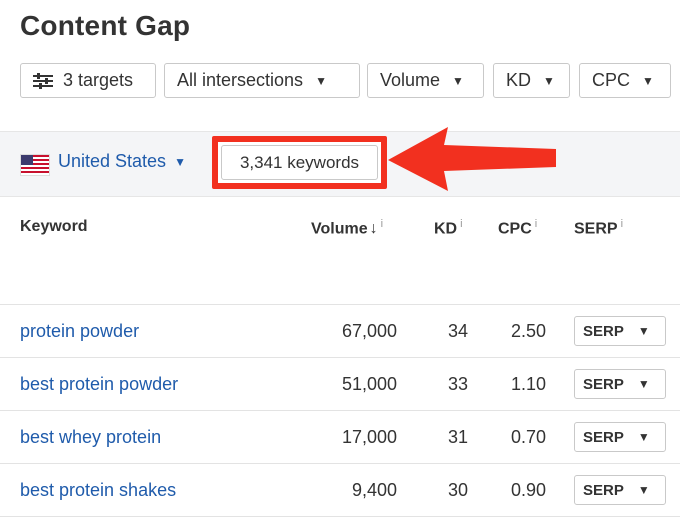  Describe the element at coordinates (472, 159) in the screenshot. I see `annotation-arrow-icon` at that location.